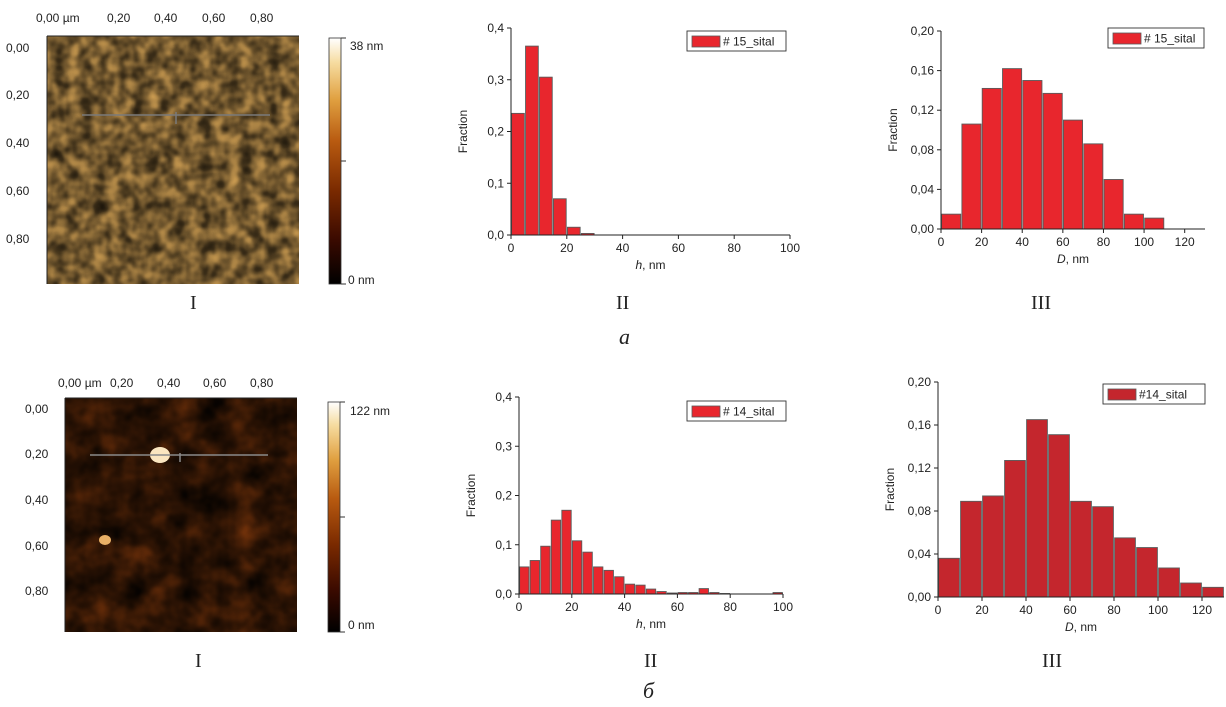 The width and height of the screenshot is (1226, 707). Describe the element at coordinates (503, 496) in the screenshot. I see `y-tick-label: 0,2` at that location.